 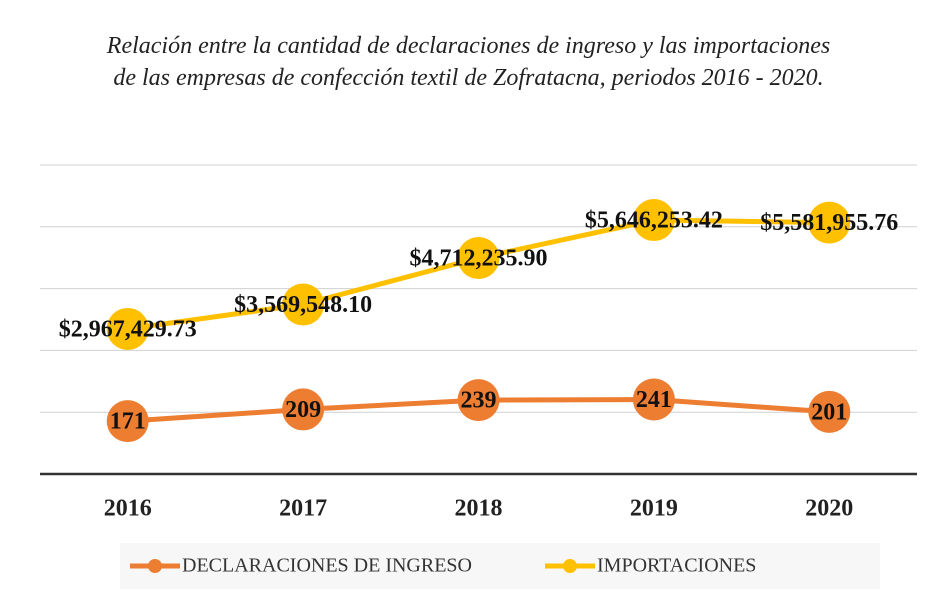 I want to click on data-label: 209, so click(x=303, y=410).